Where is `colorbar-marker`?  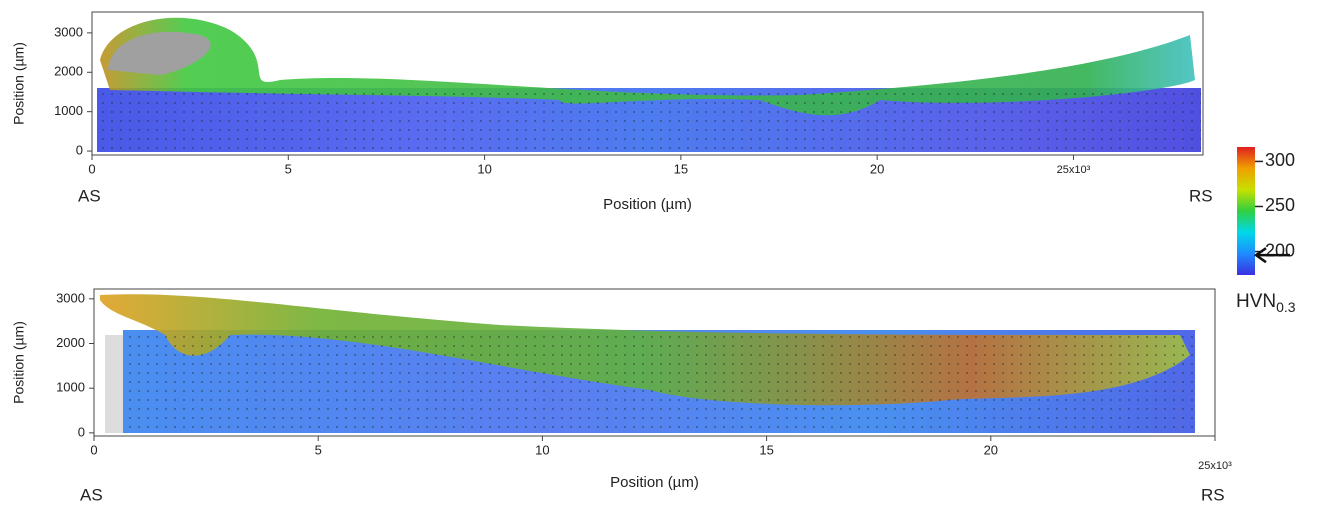
colorbar-marker is located at coordinates (1271, 255).